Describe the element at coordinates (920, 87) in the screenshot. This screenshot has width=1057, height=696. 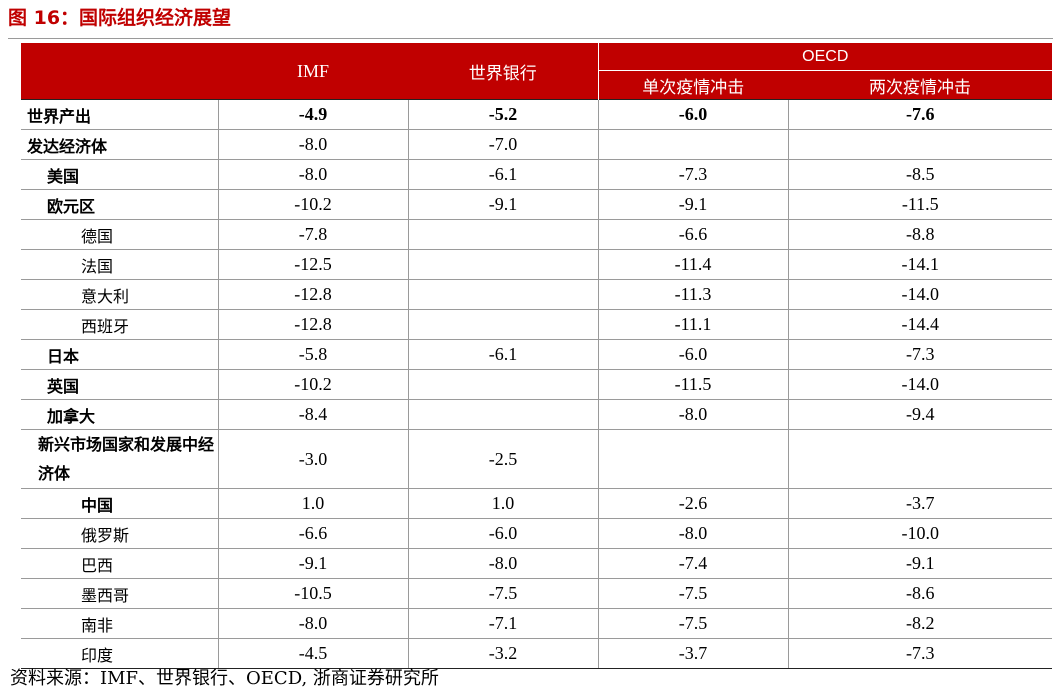
I see `header-oecd-double: 两次疫情冲击` at that location.